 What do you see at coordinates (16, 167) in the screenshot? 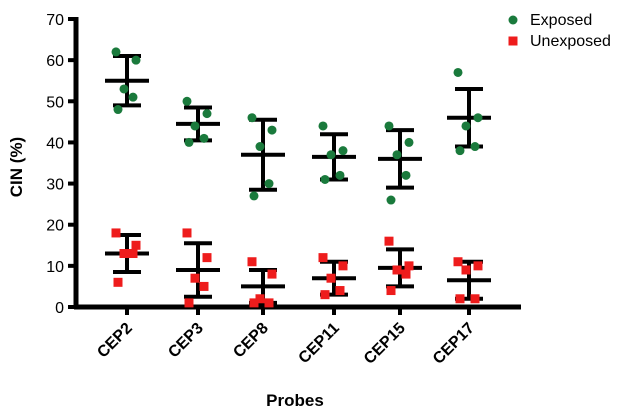
I see `y-axis-title: CIN (%)` at bounding box center [16, 167].